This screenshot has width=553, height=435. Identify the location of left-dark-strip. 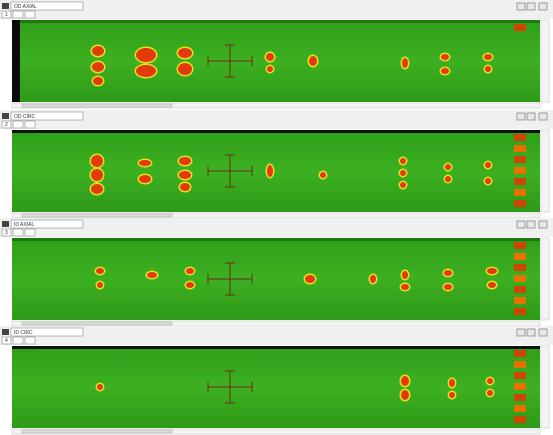
(16, 61).